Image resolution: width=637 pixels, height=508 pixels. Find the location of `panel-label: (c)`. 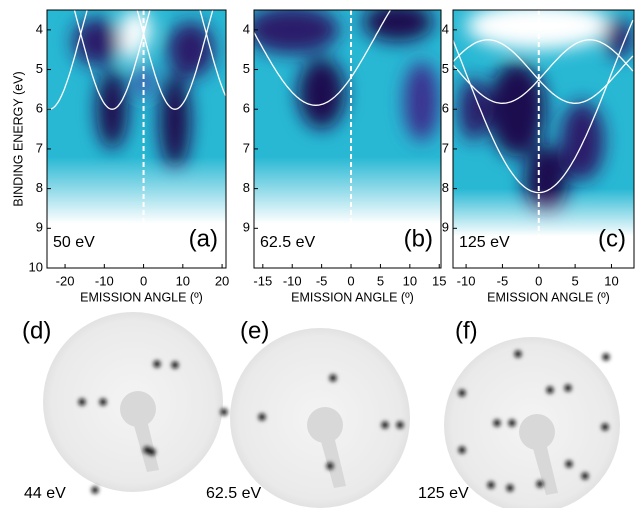

panel-label: (c) is located at coordinates (612, 238).